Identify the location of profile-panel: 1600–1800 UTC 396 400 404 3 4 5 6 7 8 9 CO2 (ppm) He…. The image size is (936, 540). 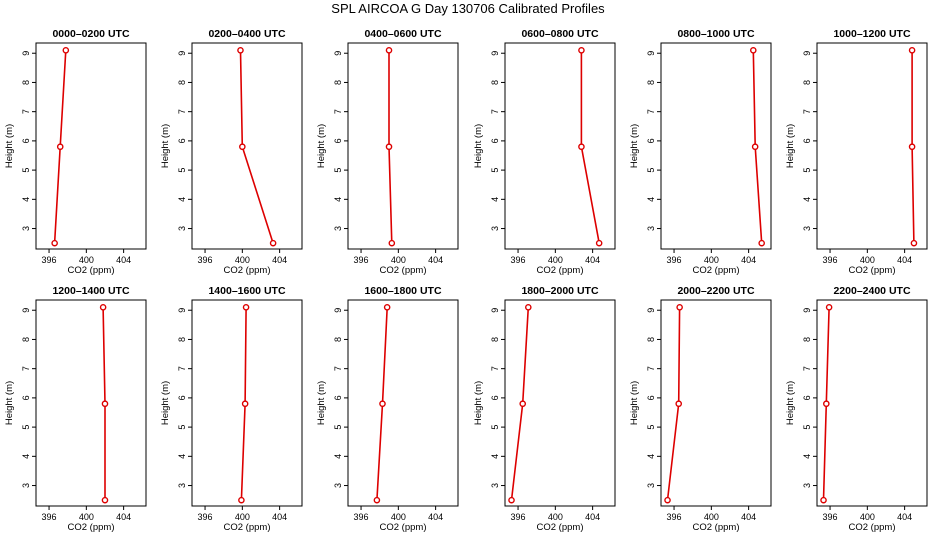
(387, 409).